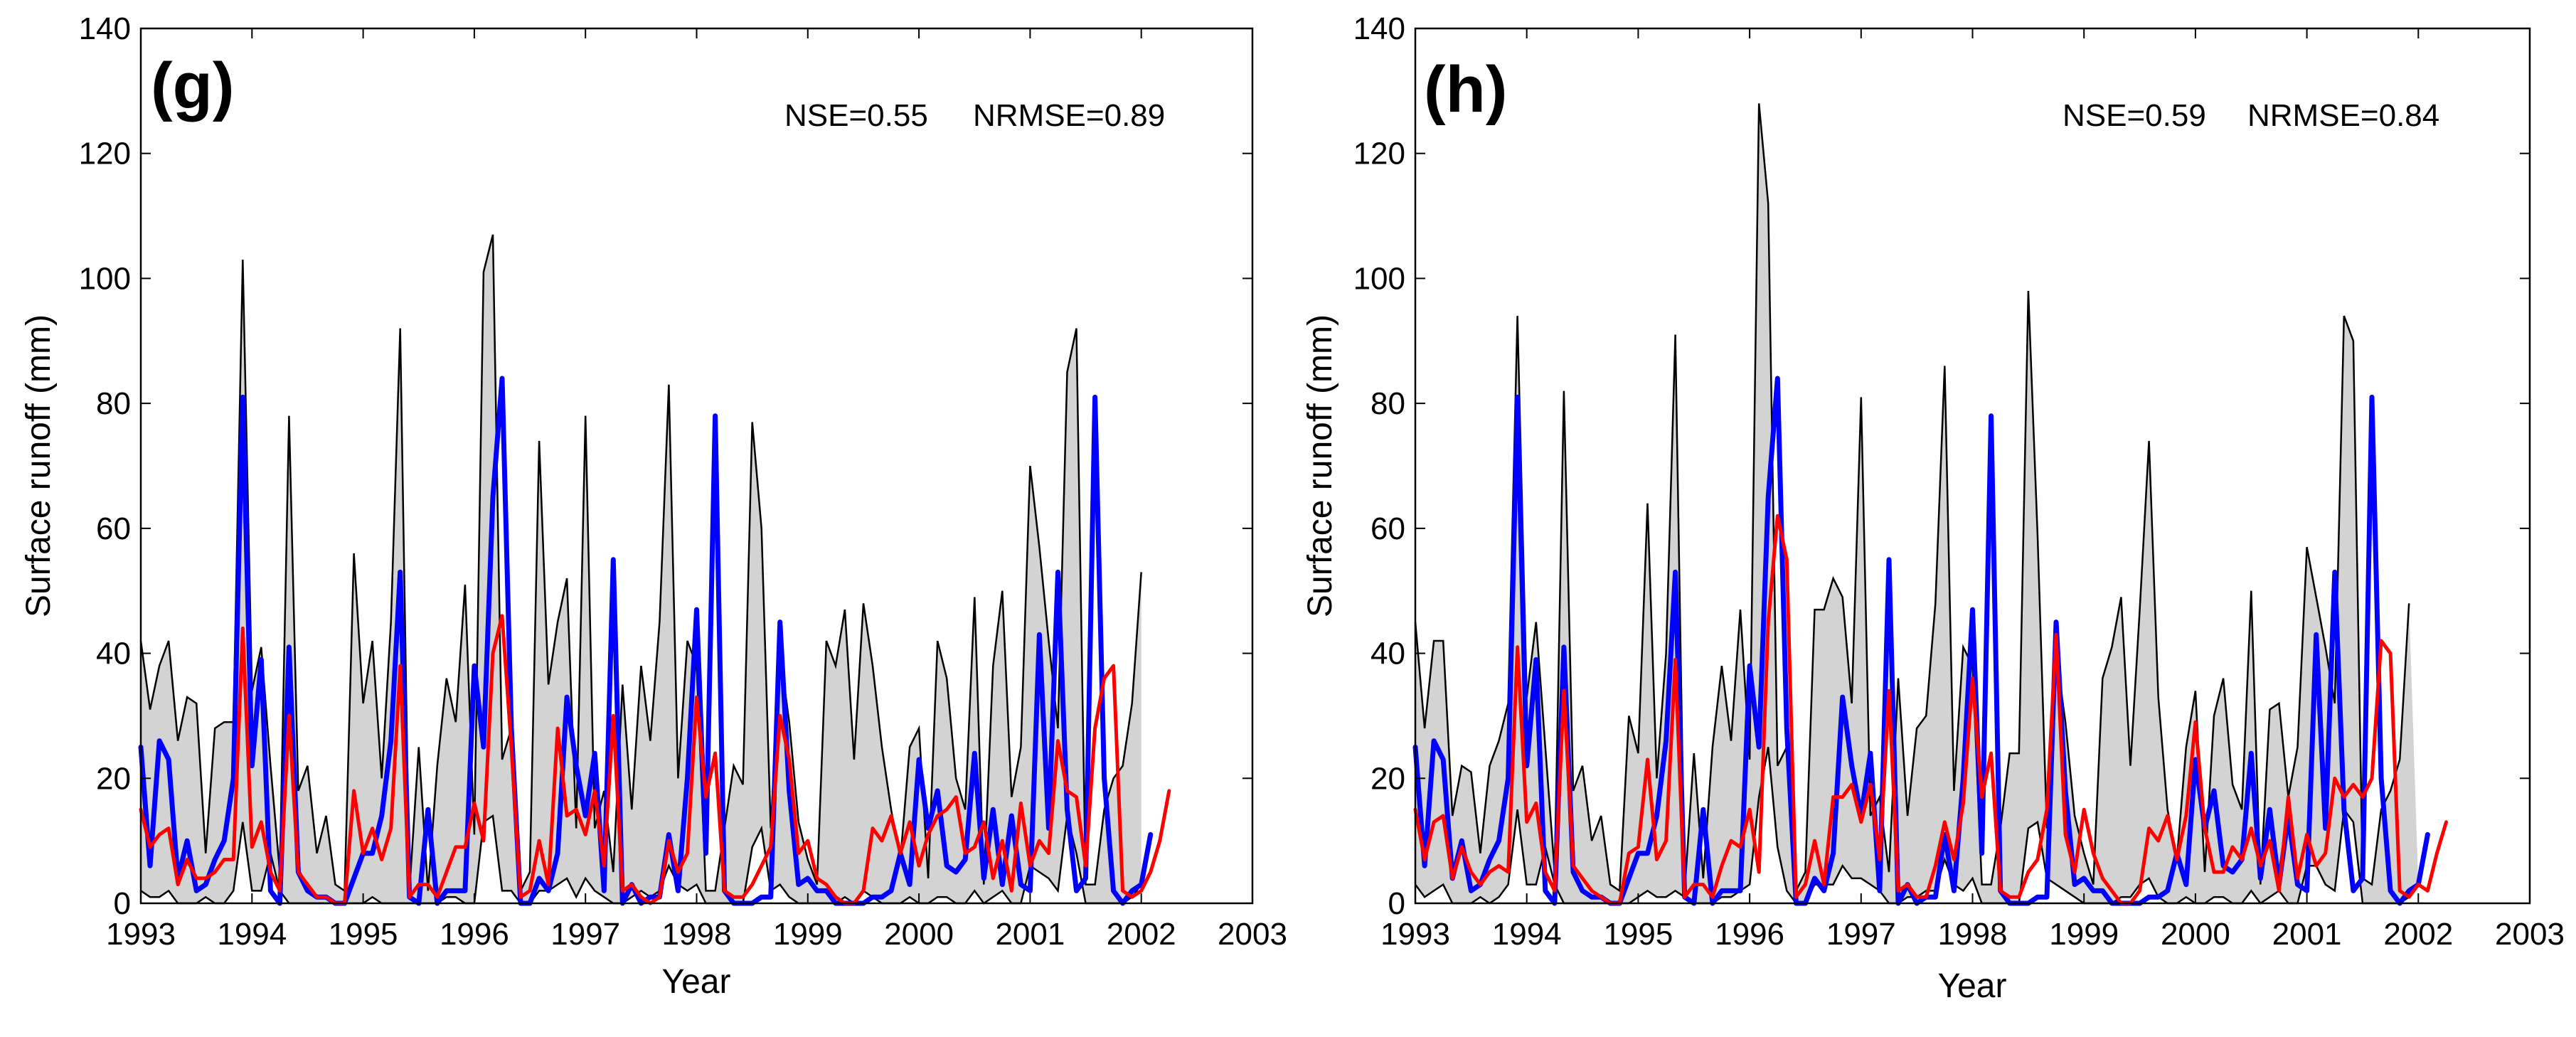  I want to click on panel-label: (g), so click(192, 86).